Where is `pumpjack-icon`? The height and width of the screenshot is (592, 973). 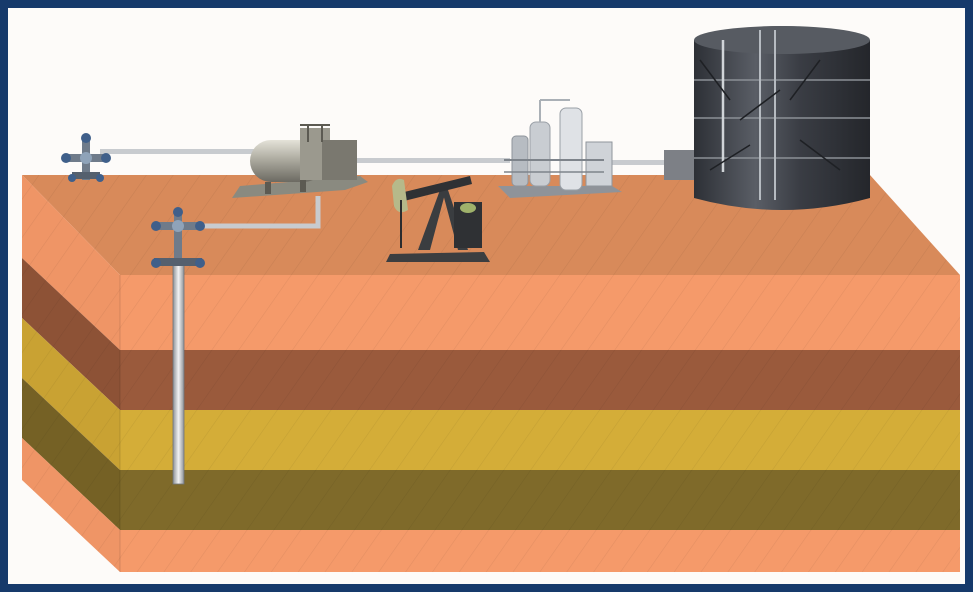
pumpjack-icon is located at coordinates (438, 219).